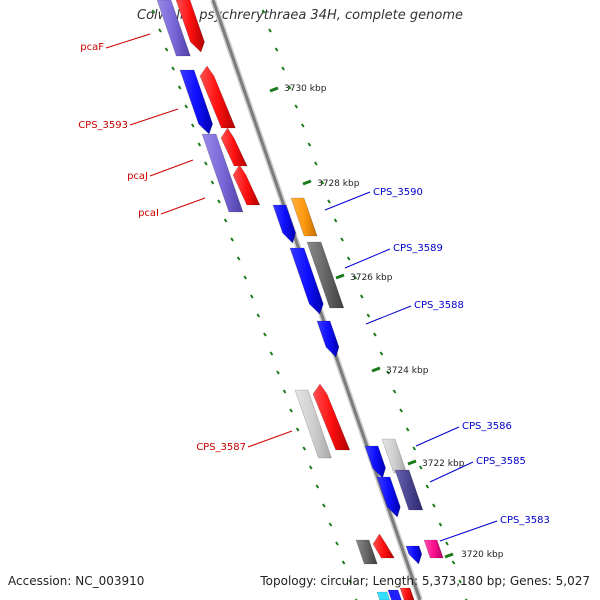  What do you see at coordinates (76, 581) in the screenshot?
I see `accession-text: Accession: NC_003910` at bounding box center [76, 581].